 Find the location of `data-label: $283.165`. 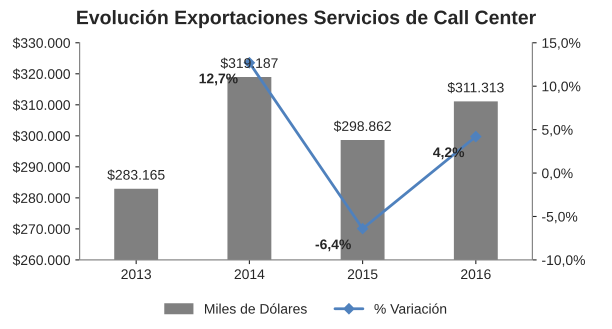

data-label: $283.165 is located at coordinates (136, 175).